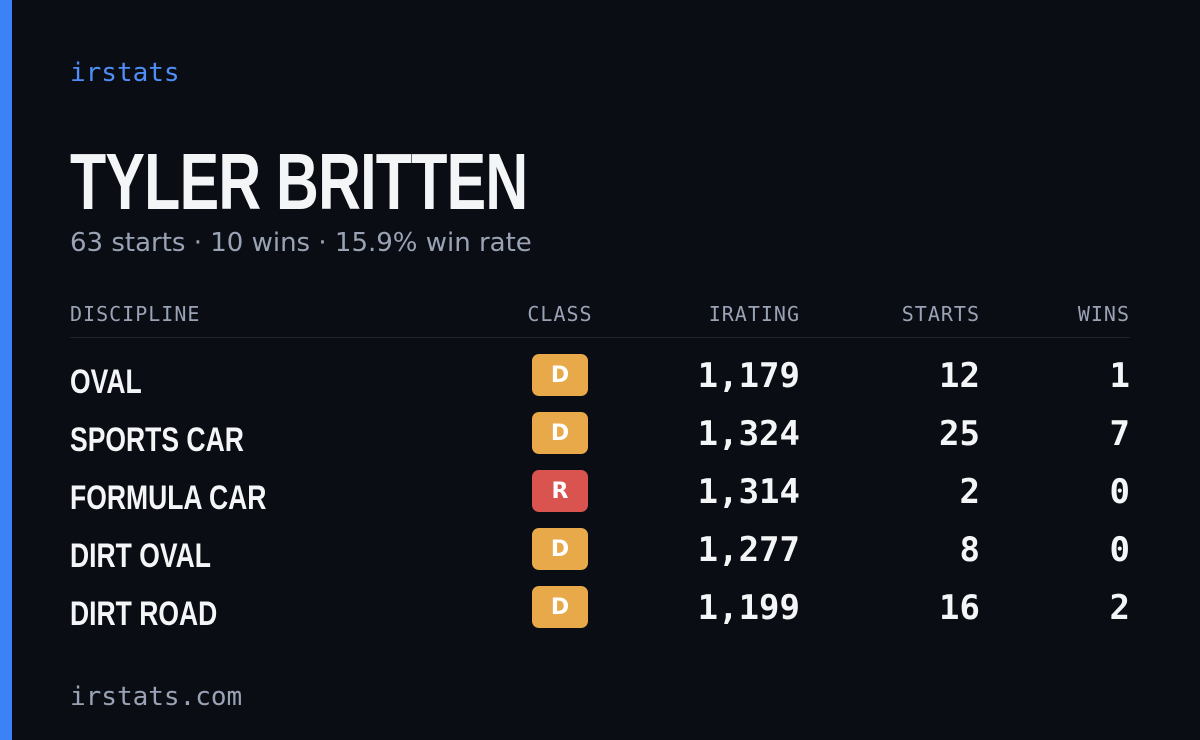  What do you see at coordinates (1103, 314) in the screenshot?
I see `column-header: WINS` at bounding box center [1103, 314].